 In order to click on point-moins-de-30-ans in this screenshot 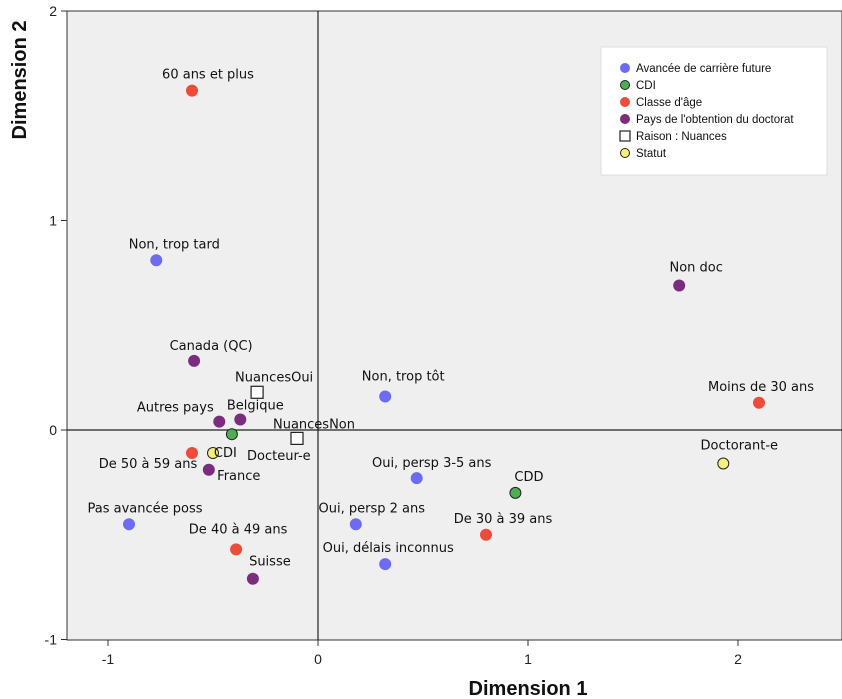, I will do `click(759, 402)`.